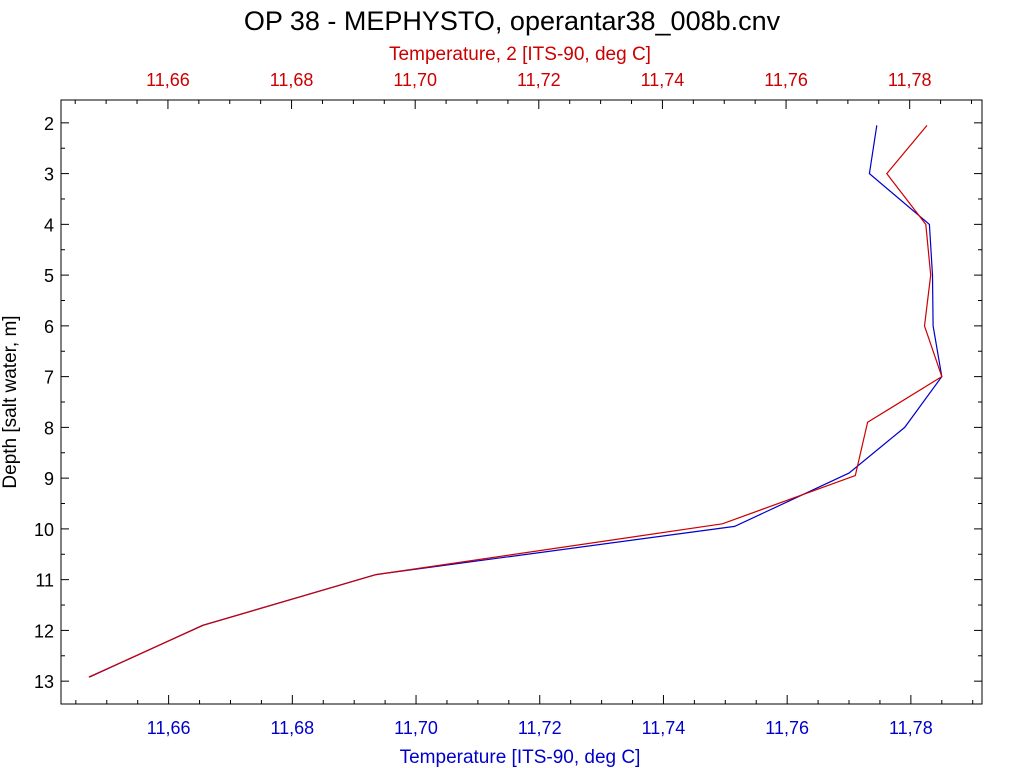 Image resolution: width=1024 pixels, height=768 pixels. I want to click on y-tick-label: 7, so click(49, 378).